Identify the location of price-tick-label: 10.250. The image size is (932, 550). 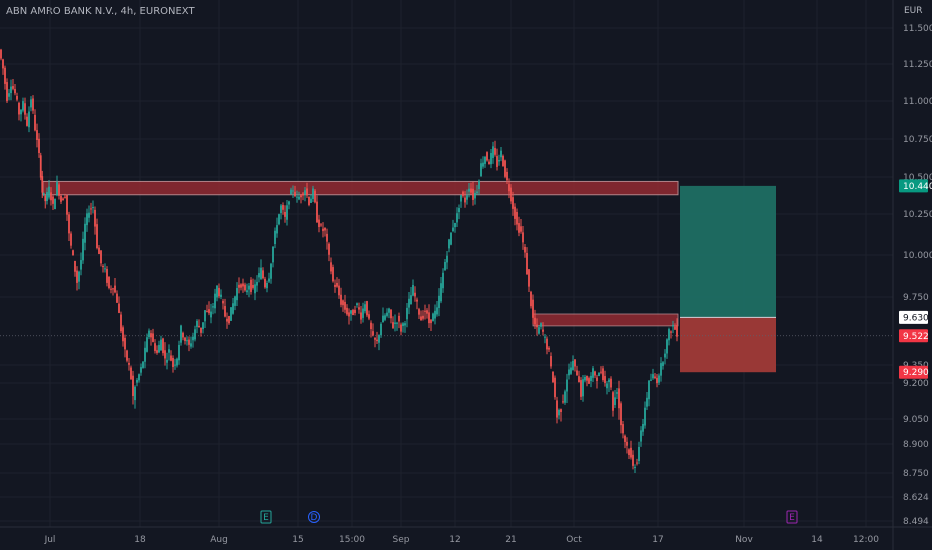
(917, 215).